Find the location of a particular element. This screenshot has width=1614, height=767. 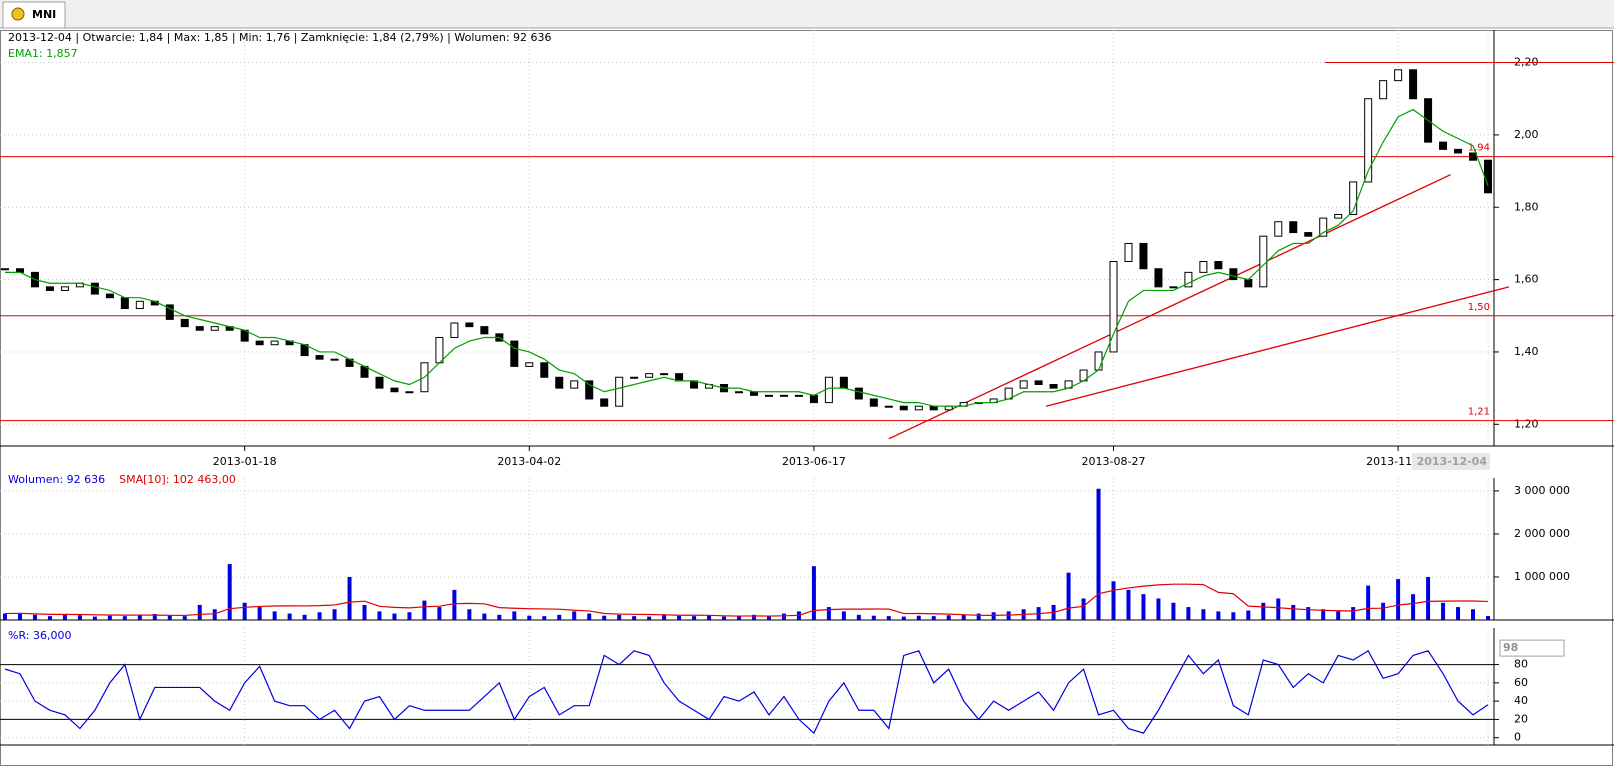

williams-r-line is located at coordinates (746, 692).